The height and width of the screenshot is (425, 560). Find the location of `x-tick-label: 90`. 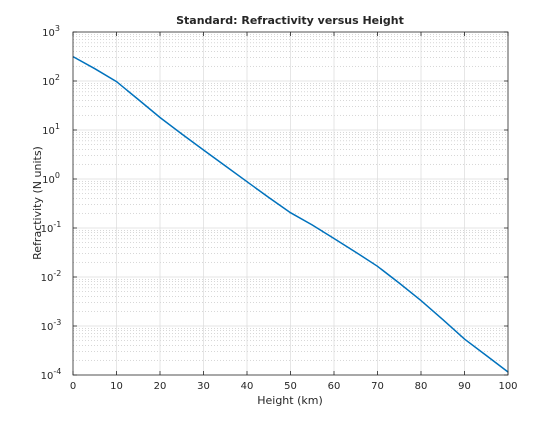

x-tick-label: 90 is located at coordinates (464, 386).